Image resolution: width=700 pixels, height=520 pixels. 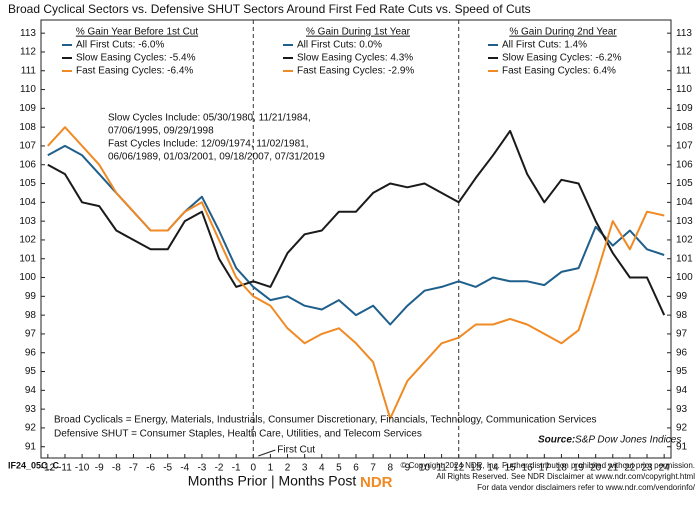 I want to click on y-tick-label: 102, so click(x=27, y=240).